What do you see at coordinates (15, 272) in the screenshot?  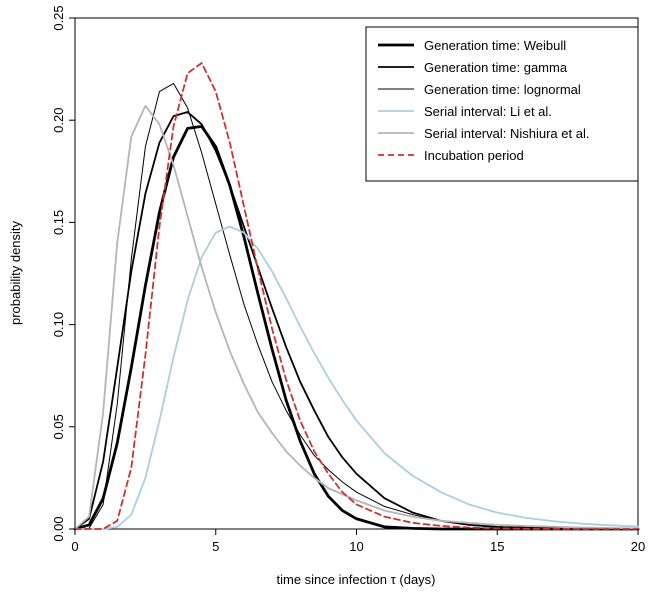 I see `y-axis-title: probability density` at bounding box center [15, 272].